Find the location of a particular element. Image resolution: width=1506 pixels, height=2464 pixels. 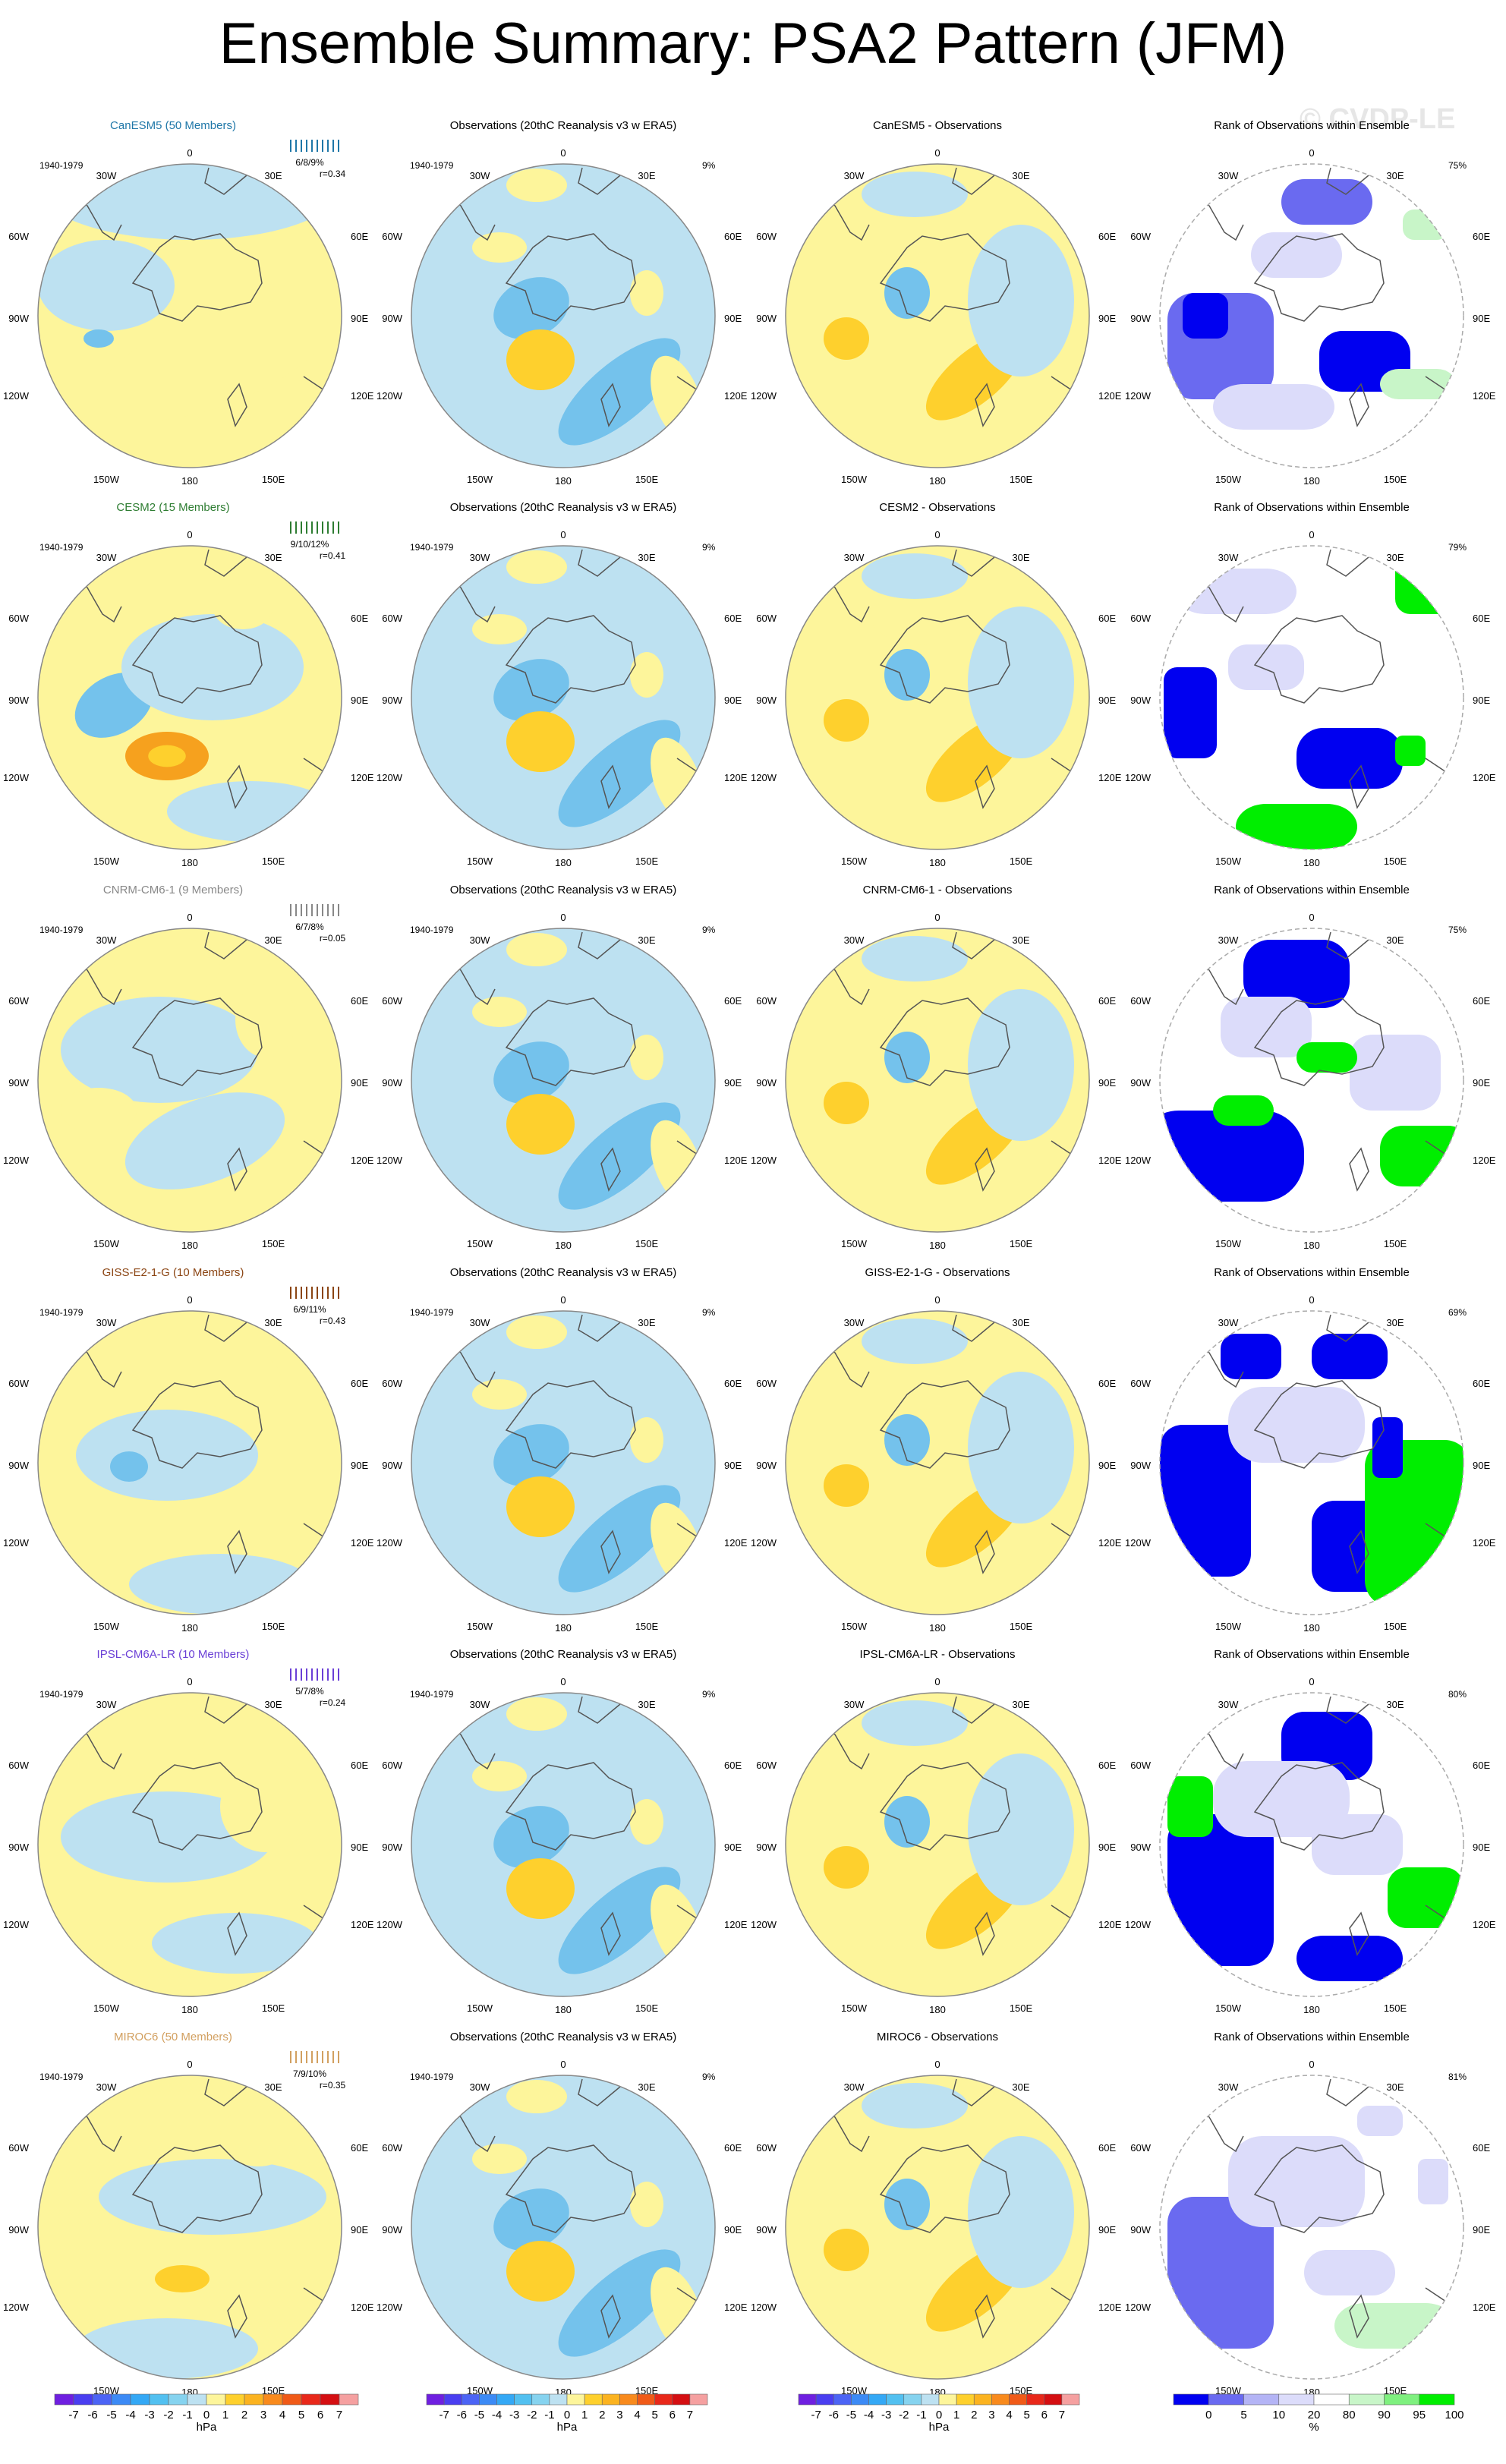

colorbar-tick-label: 6 is located at coordinates (320, 2415).